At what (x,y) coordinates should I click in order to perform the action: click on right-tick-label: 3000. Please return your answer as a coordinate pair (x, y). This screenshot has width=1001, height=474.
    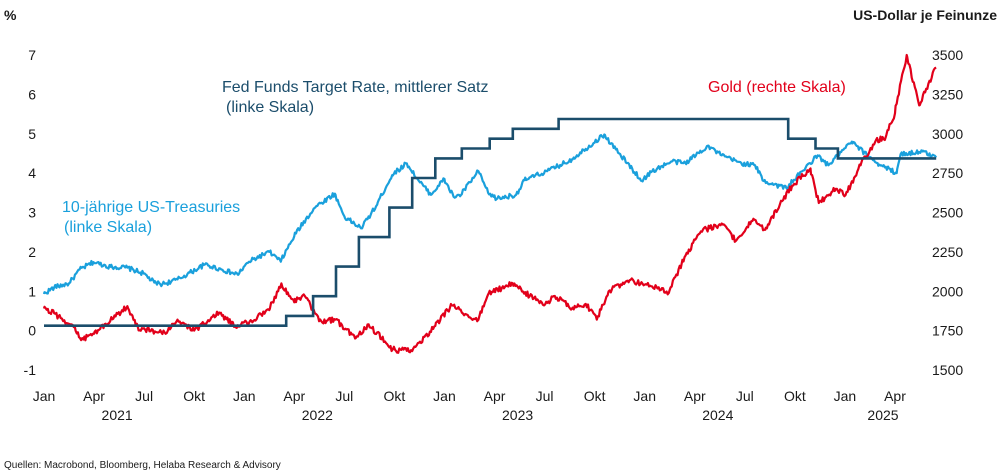
    Looking at the image, I should click on (947, 134).